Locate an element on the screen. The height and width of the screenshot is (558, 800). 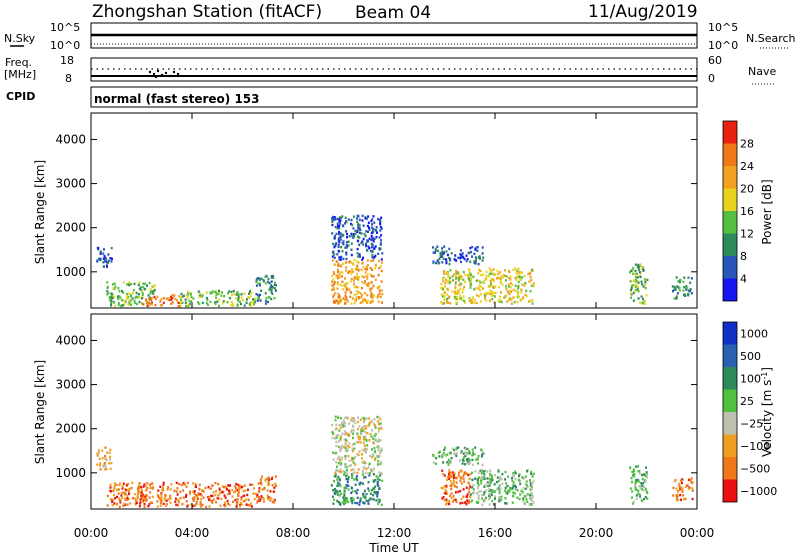
velocity-colorbar-tick: 500 is located at coordinates (750, 356).